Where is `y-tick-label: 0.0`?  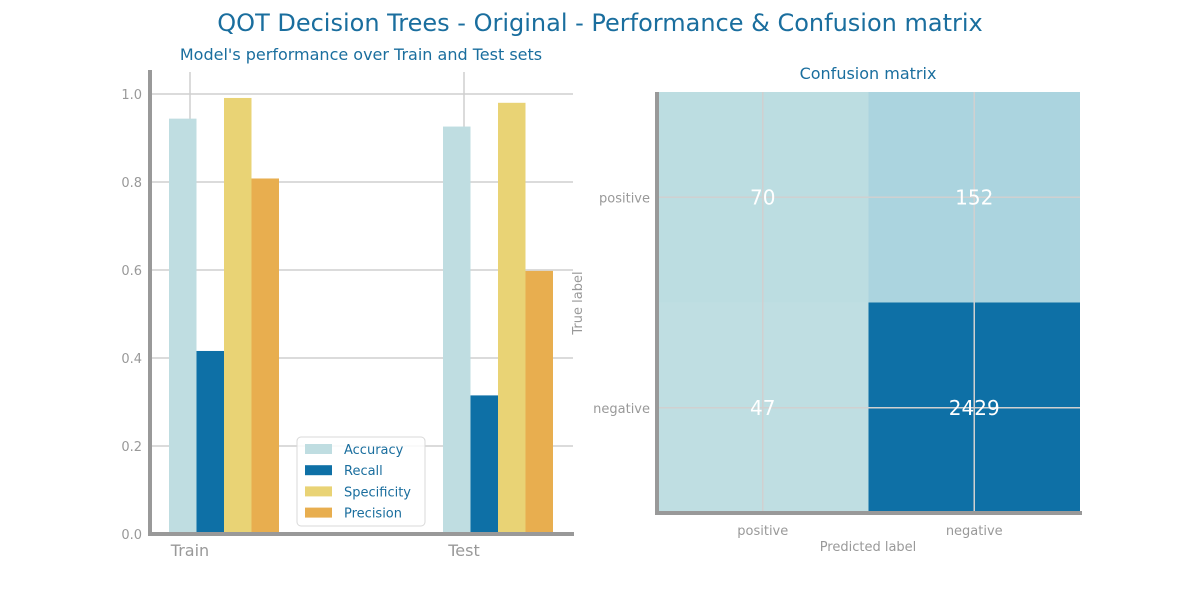
y-tick-label: 0.0 is located at coordinates (131, 535).